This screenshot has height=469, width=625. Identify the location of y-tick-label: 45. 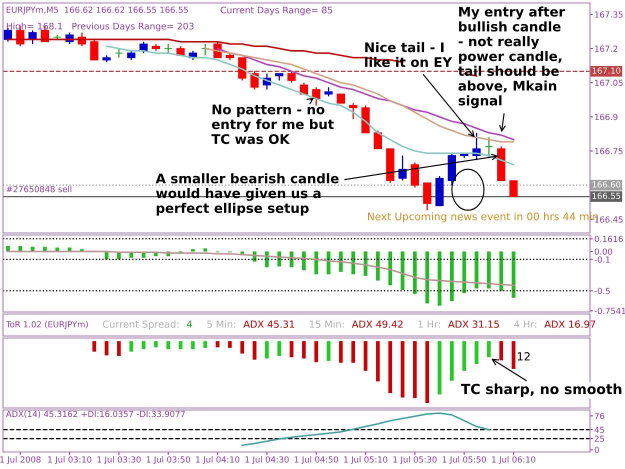
(599, 429).